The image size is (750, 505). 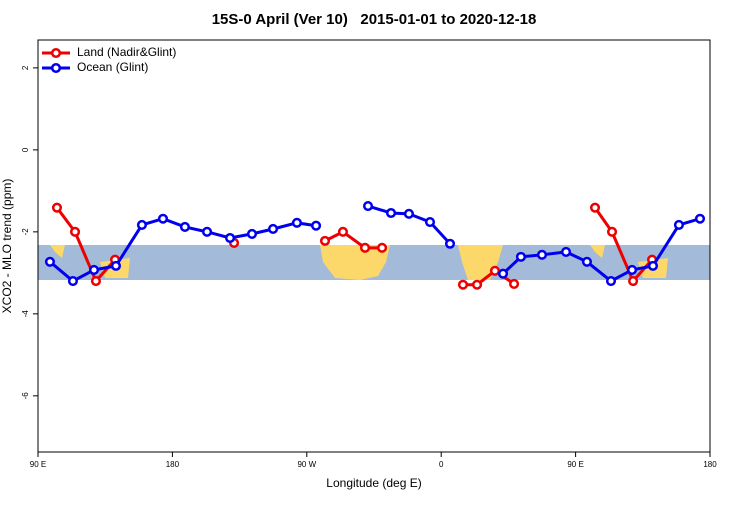 What do you see at coordinates (126, 52) in the screenshot?
I see `legend-label: Land (Nadir&Glint)` at bounding box center [126, 52].